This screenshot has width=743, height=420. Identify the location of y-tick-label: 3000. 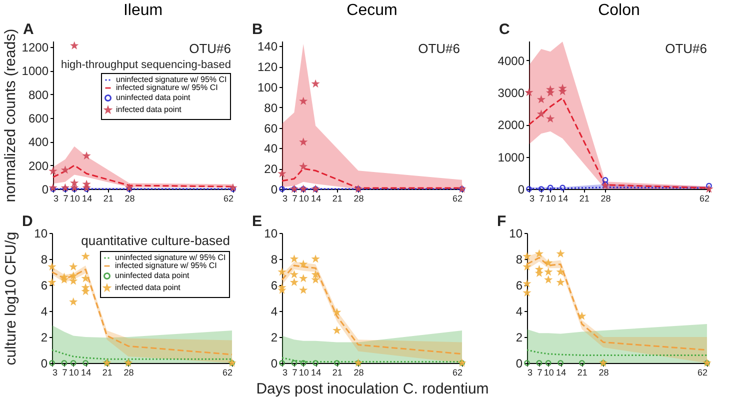
(511, 93).